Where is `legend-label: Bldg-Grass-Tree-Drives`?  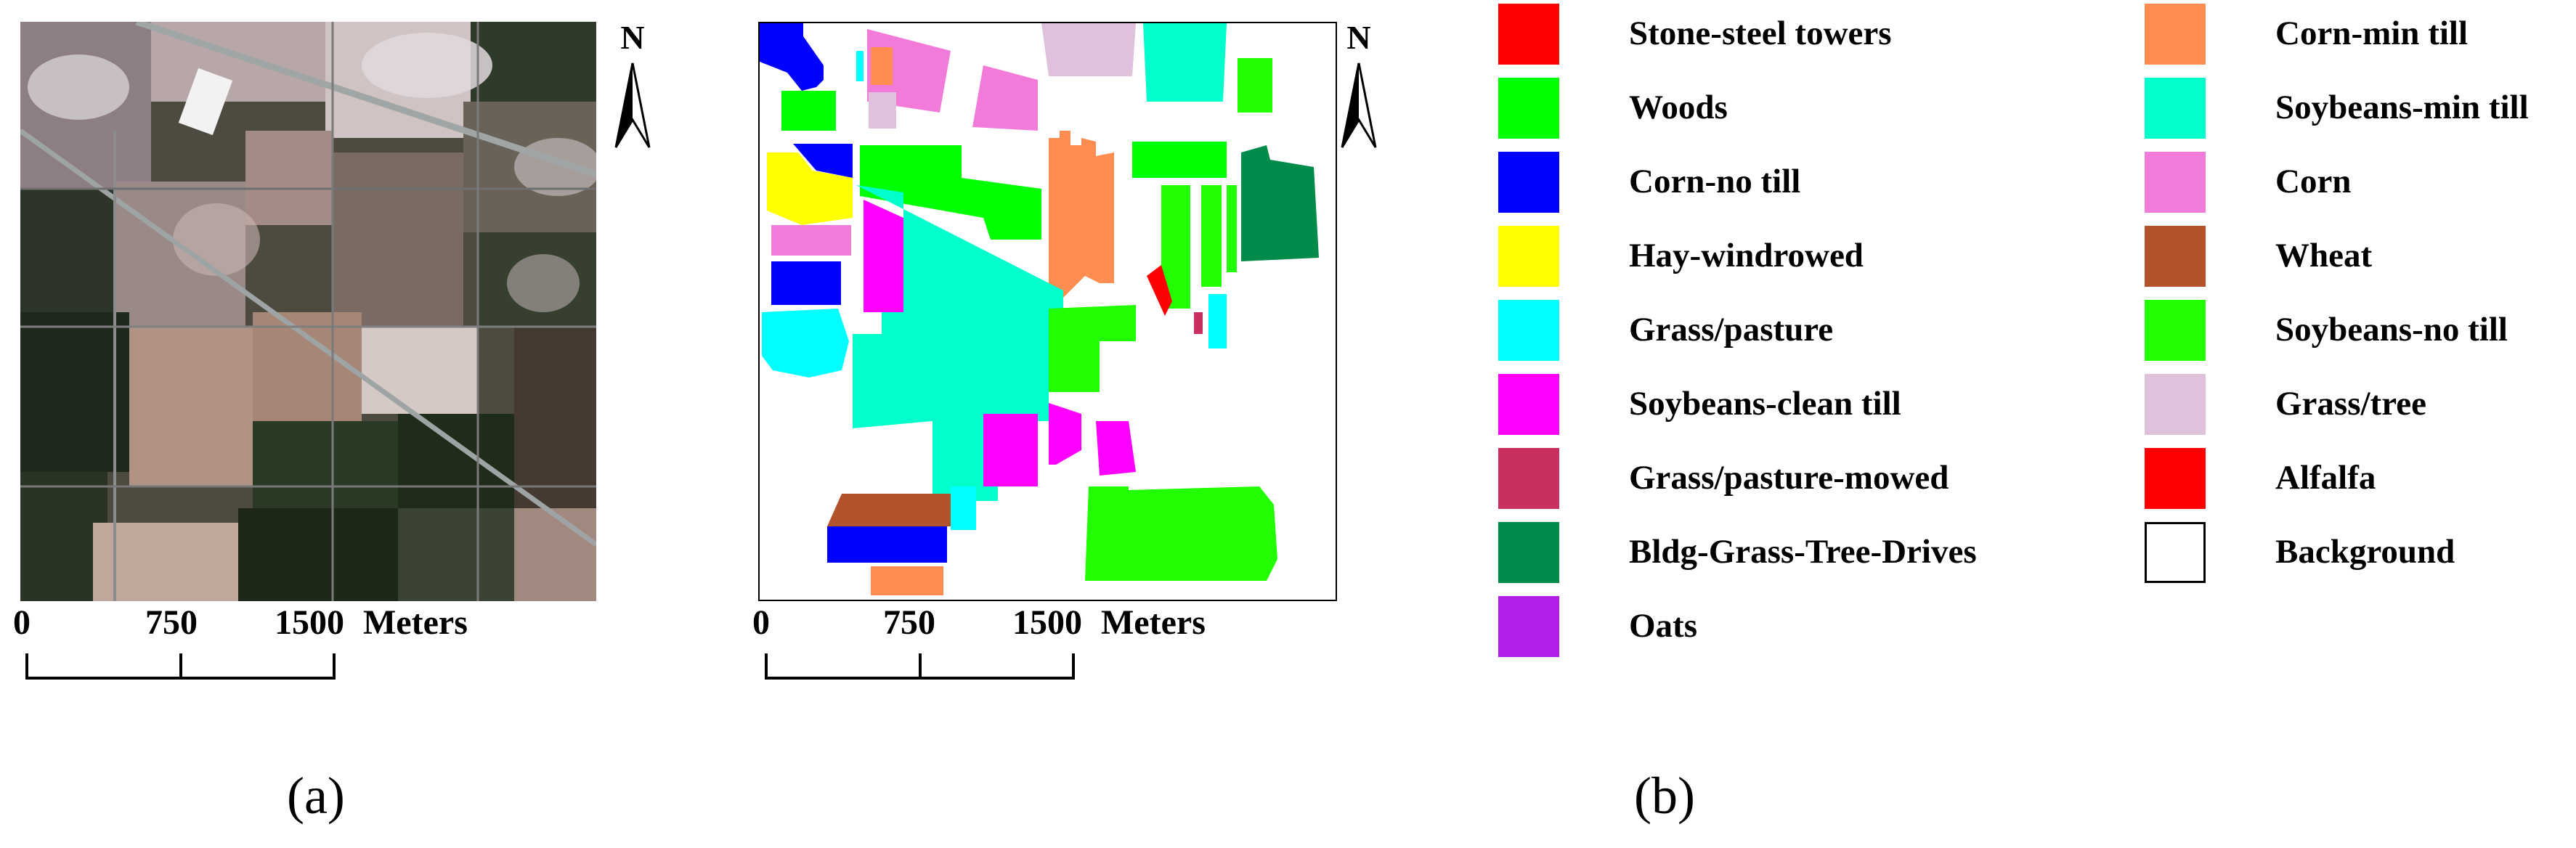
legend-label: Bldg-Grass-Tree-Drives is located at coordinates (1803, 552).